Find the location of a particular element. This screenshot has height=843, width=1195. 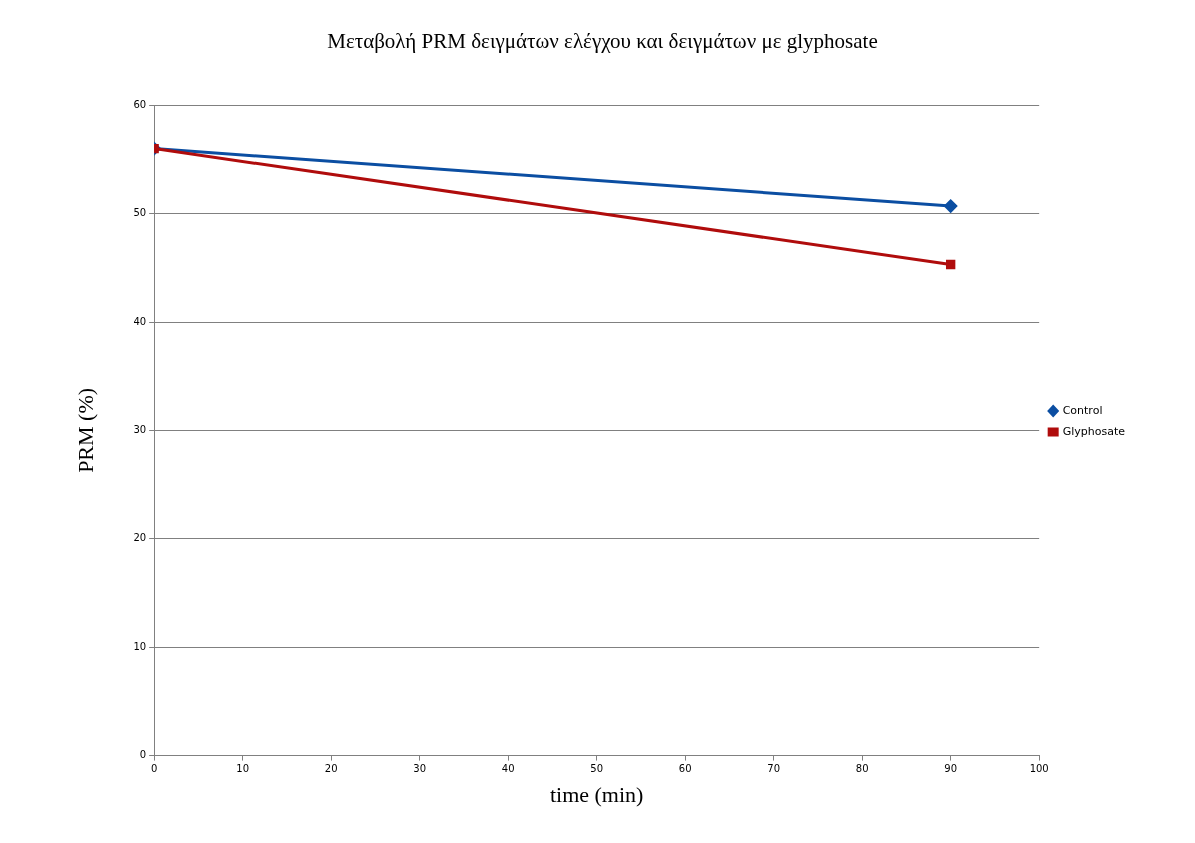

y-tick-label: 30 is located at coordinates (140, 429).